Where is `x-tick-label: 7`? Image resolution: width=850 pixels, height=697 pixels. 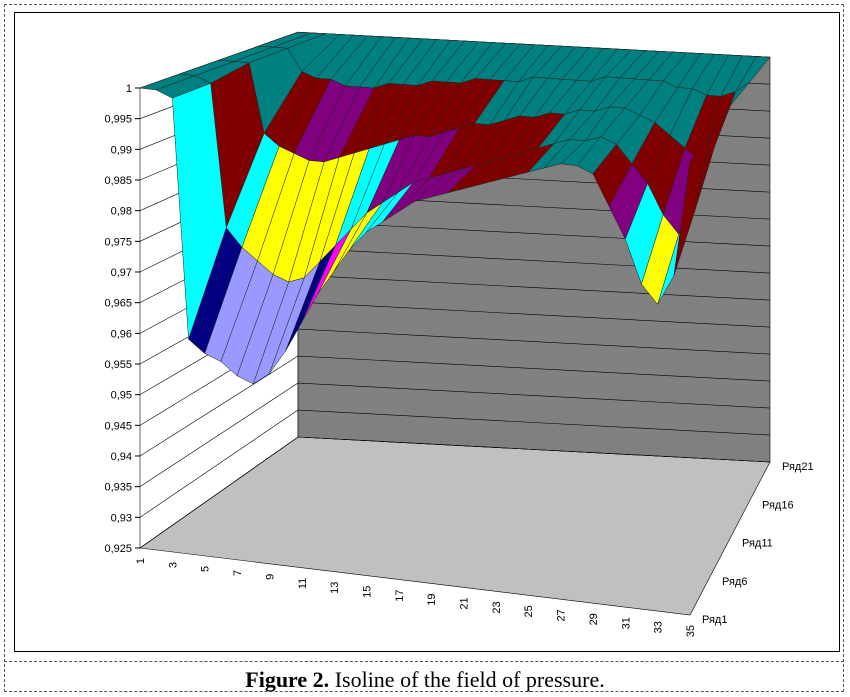
x-tick-label: 7 is located at coordinates (238, 573).